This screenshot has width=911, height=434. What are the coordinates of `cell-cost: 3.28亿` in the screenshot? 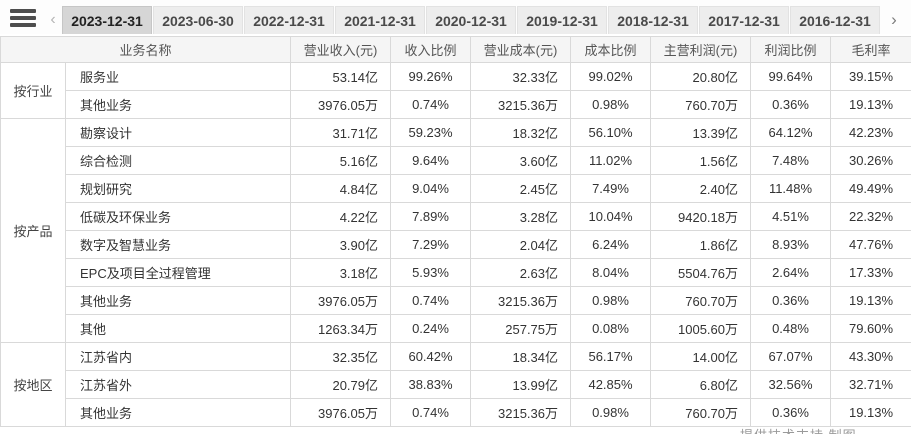 It's located at (521, 216).